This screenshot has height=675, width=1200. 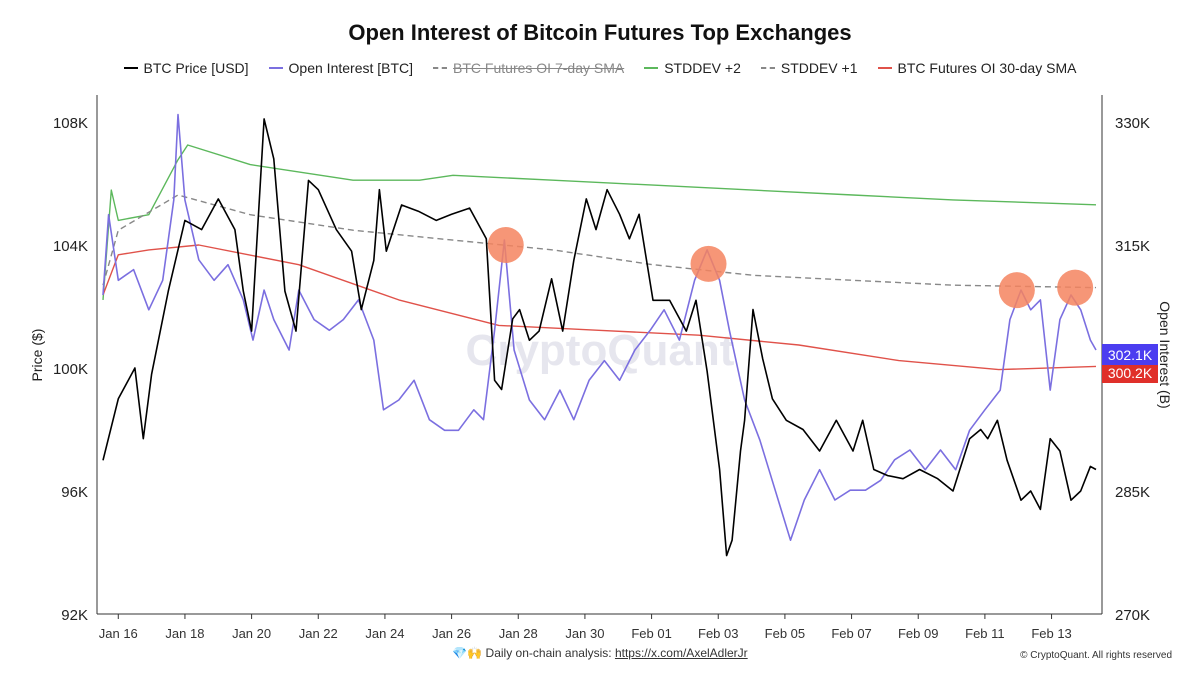 I want to click on legend-label: Open Interest [BTC], so click(x=351, y=68).